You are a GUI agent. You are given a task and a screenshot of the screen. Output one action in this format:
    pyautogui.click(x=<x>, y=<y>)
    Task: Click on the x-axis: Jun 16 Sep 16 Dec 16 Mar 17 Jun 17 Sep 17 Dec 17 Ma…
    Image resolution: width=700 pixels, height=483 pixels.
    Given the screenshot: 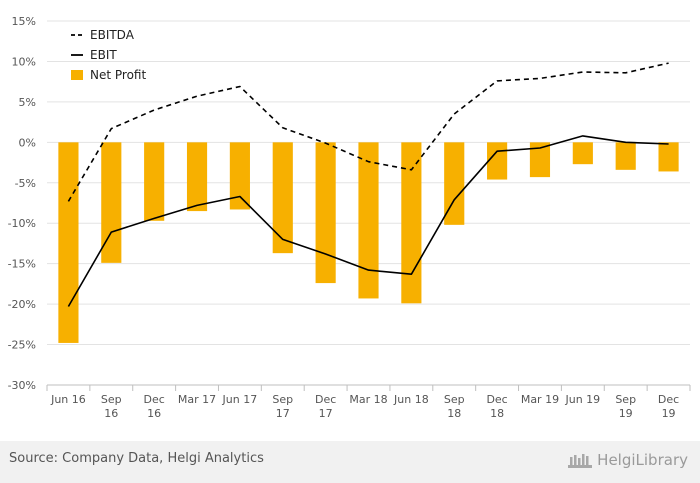 What is the action you would take?
    pyautogui.click(x=368, y=402)
    